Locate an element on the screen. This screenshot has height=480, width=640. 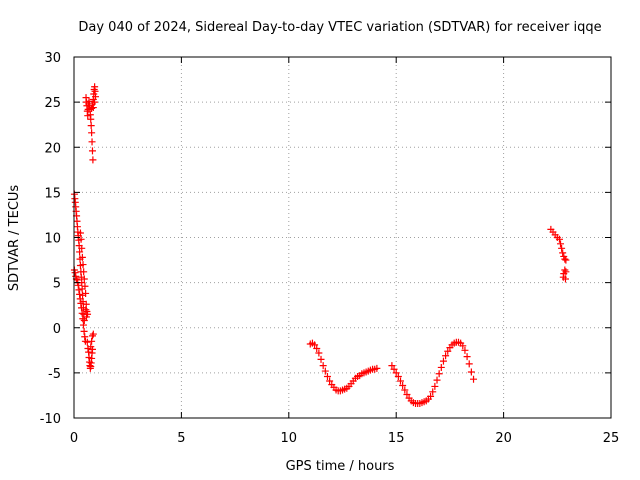
y-tick-label: 10 is located at coordinates (52, 239).